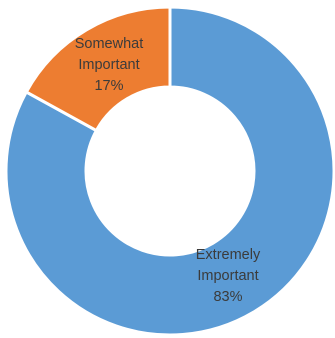 The width and height of the screenshot is (335, 338). I want to click on data-label-line: 17%, so click(108, 86).